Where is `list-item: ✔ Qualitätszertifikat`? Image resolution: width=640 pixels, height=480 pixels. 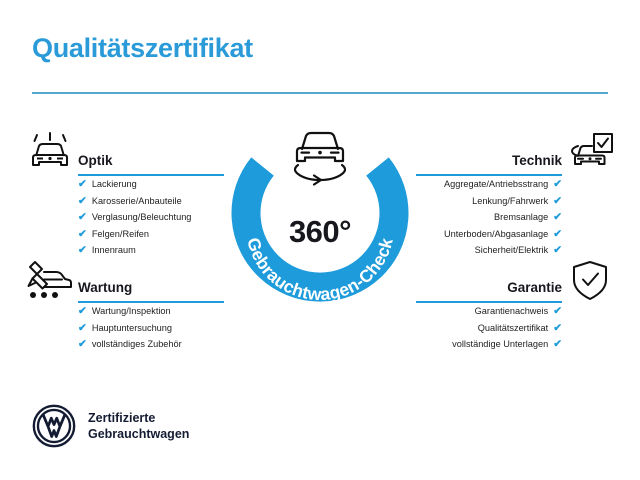
list-item: ✔ Qualitätszertifikat is located at coordinates (489, 328).